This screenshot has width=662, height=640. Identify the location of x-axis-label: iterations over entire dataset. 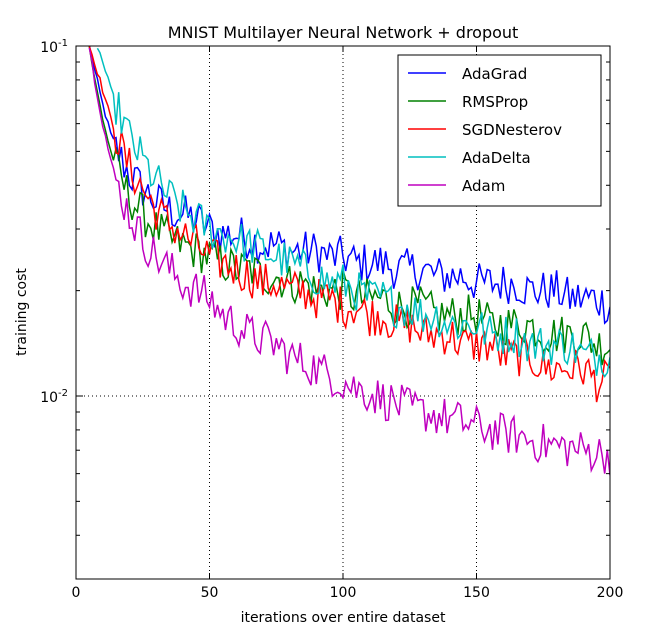
(343, 618).